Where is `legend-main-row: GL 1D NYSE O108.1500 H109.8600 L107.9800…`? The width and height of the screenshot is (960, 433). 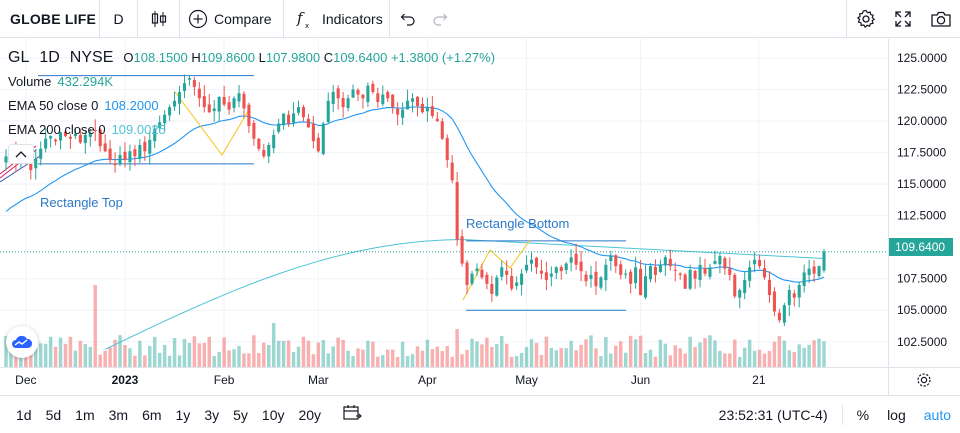 legend-main-row: GL 1D NYSE O108.1500 H109.8600 L107.9800… is located at coordinates (251, 58).